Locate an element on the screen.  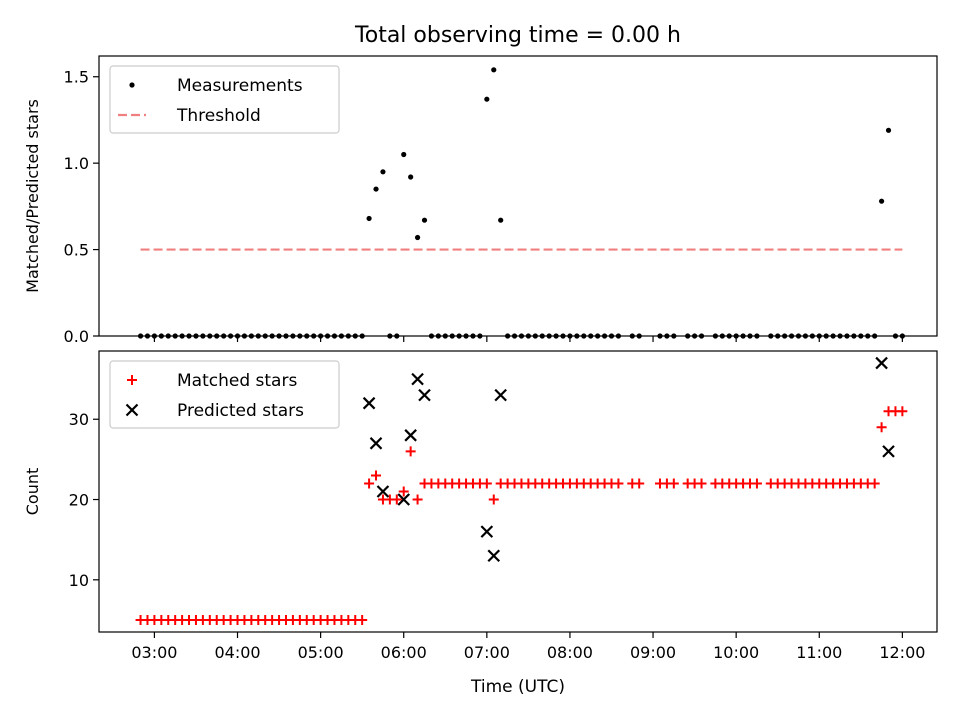
x-tick-label: 10:00 is located at coordinates (736, 652).